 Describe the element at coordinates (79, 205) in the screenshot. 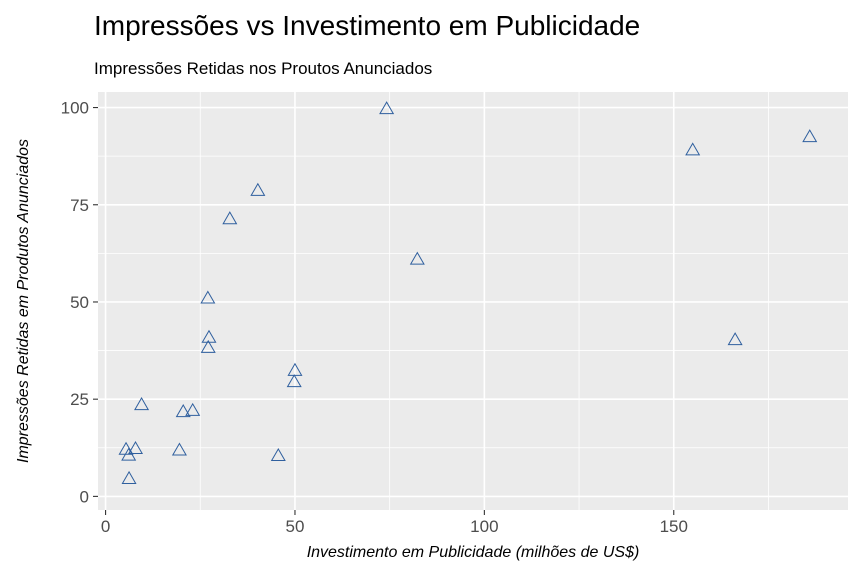

I see `y-tick-label: 75` at that location.